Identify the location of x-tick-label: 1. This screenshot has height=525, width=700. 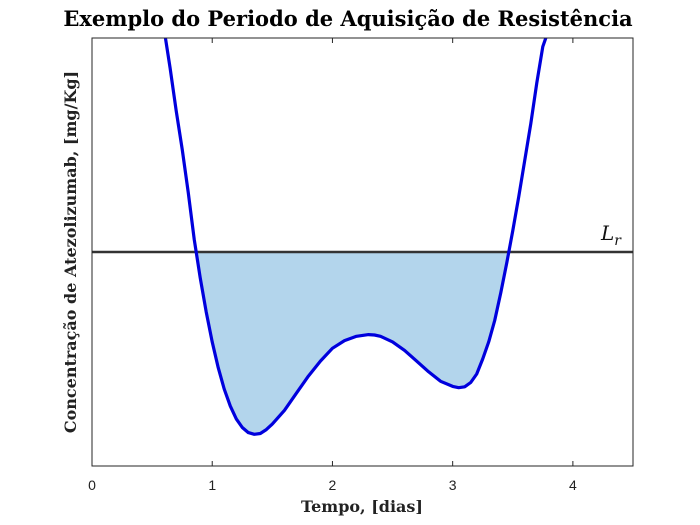
(212, 485).